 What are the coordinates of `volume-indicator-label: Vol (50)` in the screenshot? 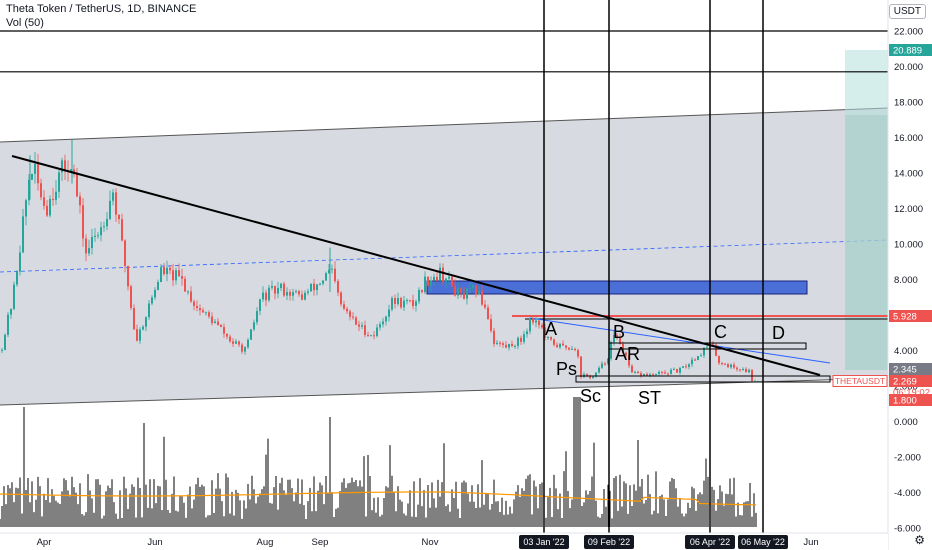 It's located at (25, 23).